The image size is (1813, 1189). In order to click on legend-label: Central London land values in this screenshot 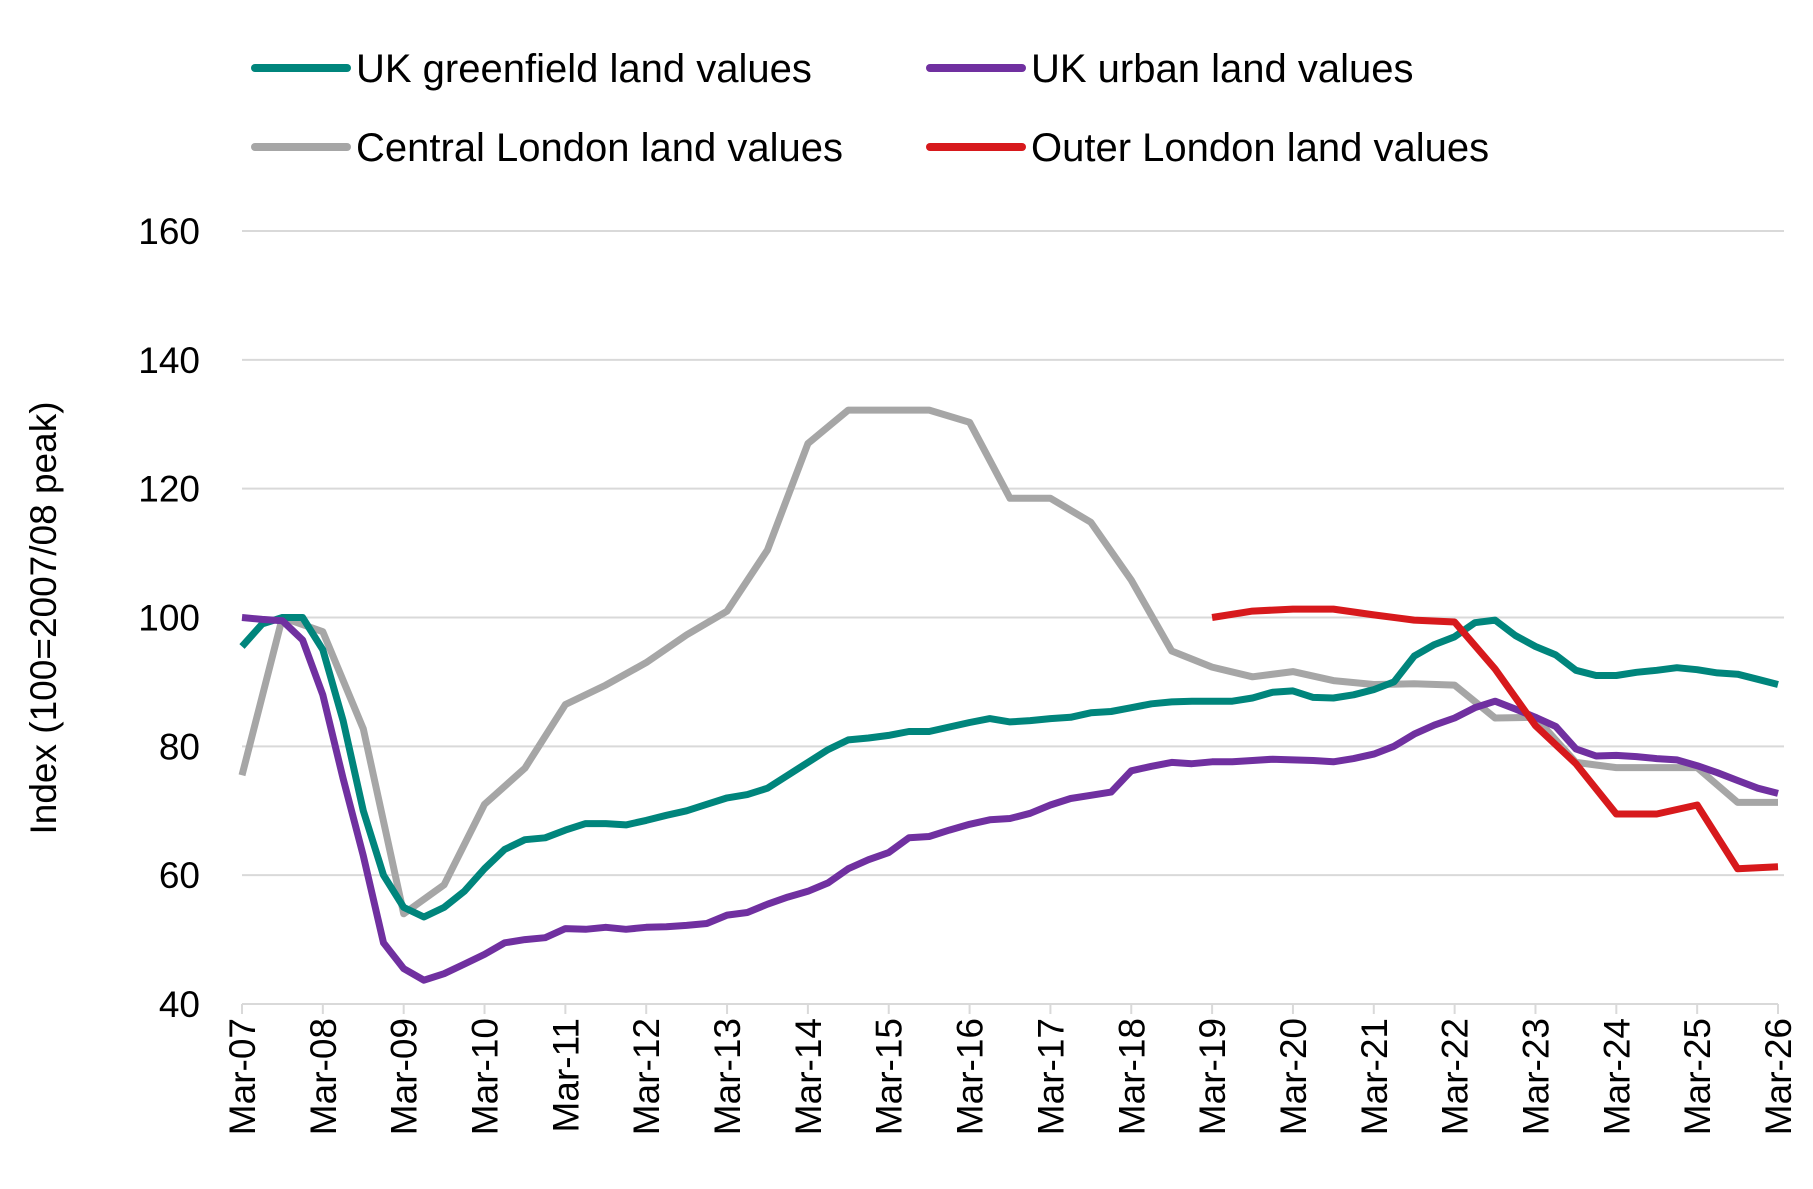, I will do `click(599, 148)`.